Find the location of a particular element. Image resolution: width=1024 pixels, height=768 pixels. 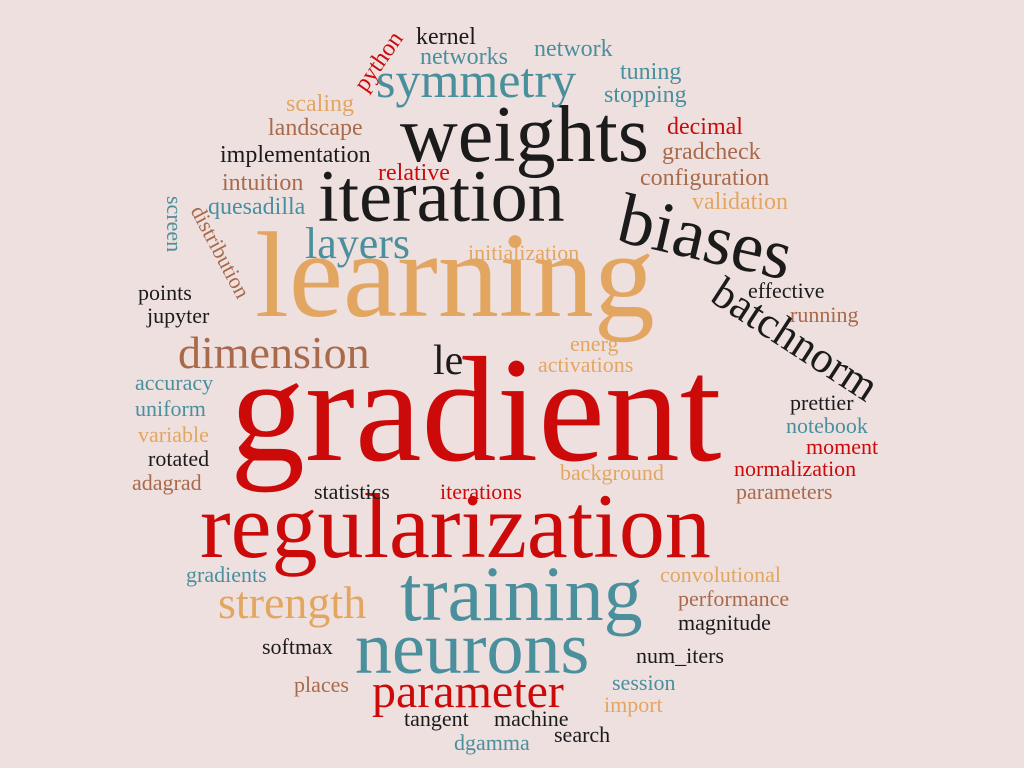

word-running: running is located at coordinates (824, 314).